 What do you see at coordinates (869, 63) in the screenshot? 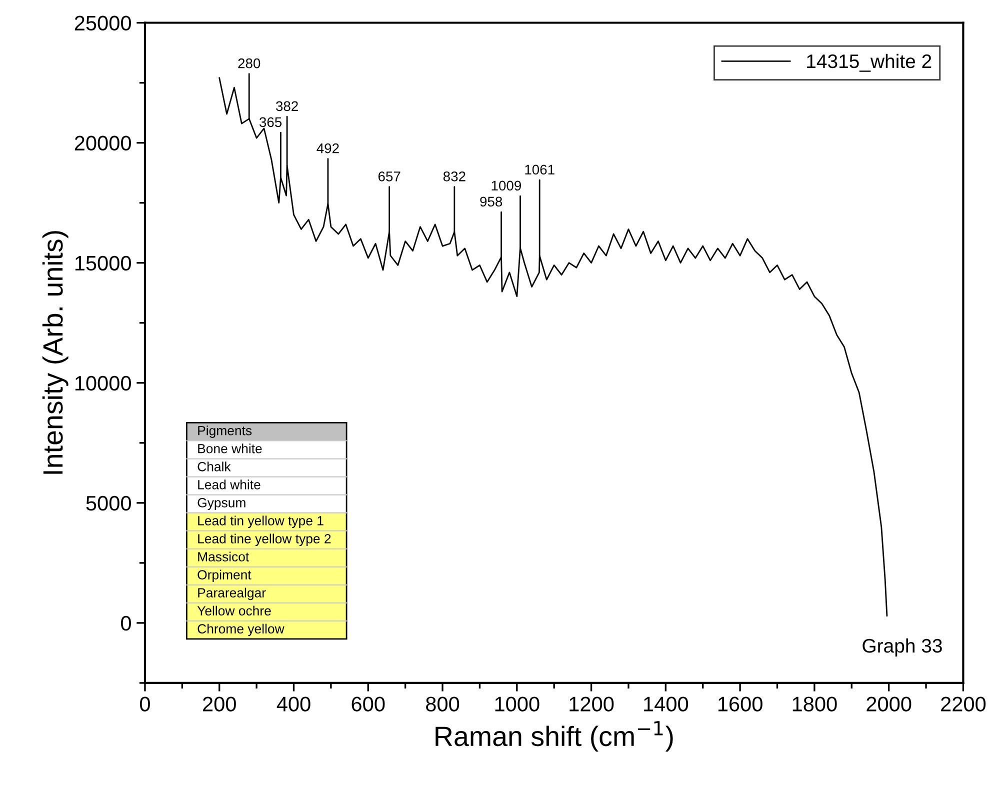
I see `legend-label: 14315_white 2` at bounding box center [869, 63].